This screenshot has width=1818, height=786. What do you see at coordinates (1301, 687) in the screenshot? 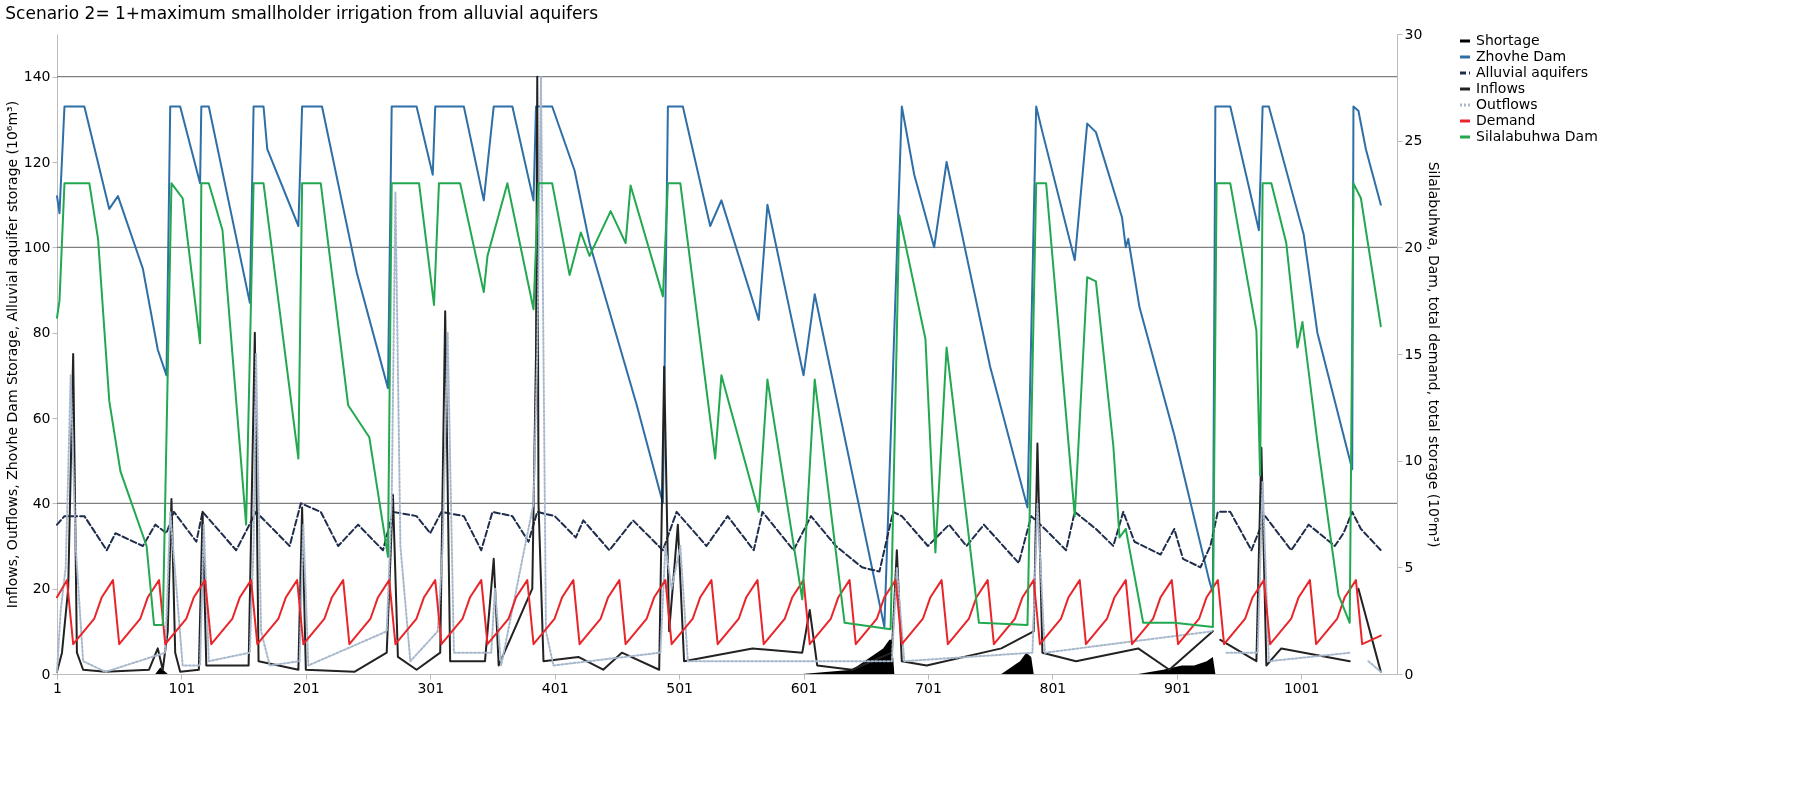
I see `x-tick-label: 1001` at bounding box center [1301, 687].